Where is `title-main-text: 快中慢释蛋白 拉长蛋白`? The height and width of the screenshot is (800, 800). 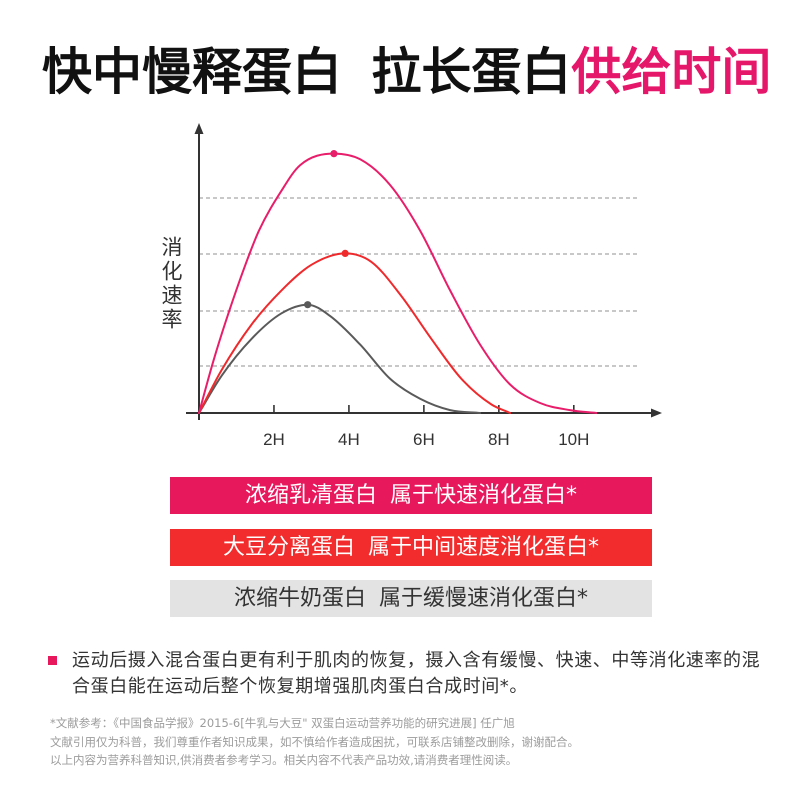
title-main-text: 快中慢释蛋白 拉长蛋白 is located at coordinates (307, 72).